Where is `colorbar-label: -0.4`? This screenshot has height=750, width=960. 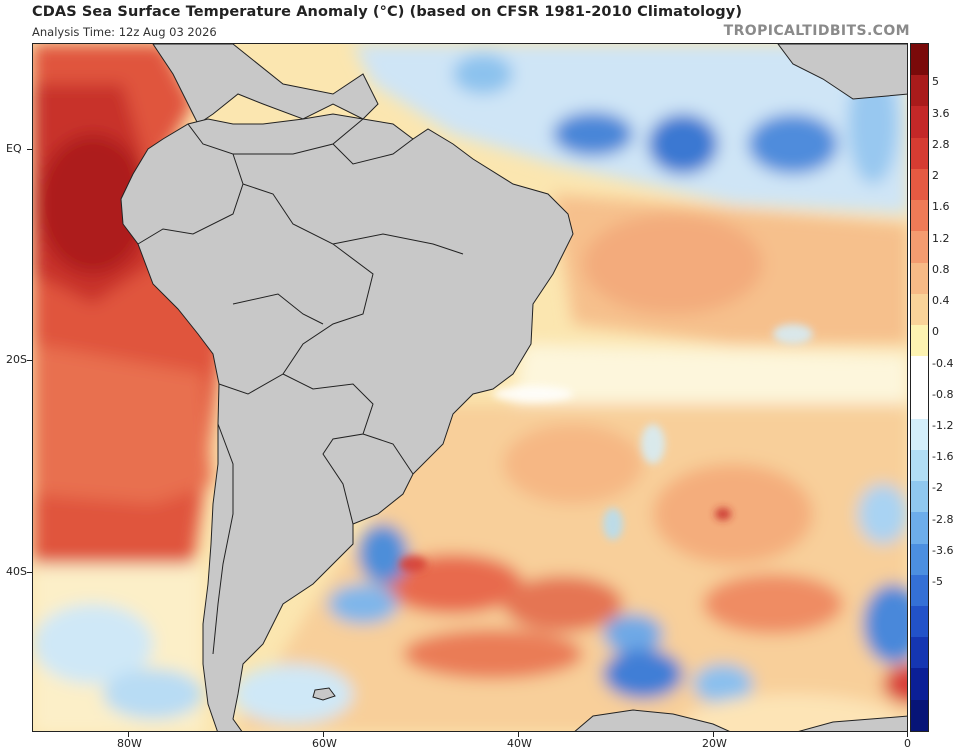
colorbar-label: -0.4 is located at coordinates (943, 363).